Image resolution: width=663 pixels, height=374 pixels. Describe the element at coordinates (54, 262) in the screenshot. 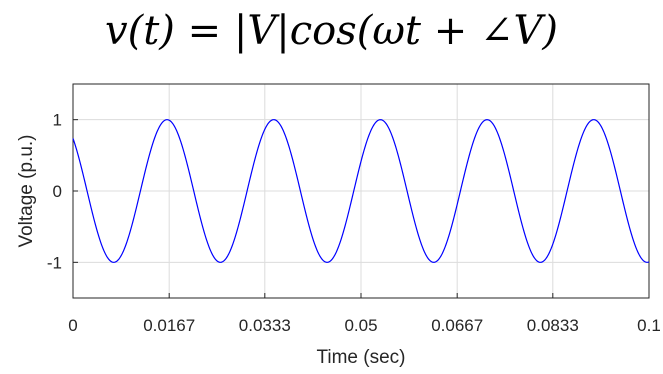

I see `y-tick-label: -1` at that location.